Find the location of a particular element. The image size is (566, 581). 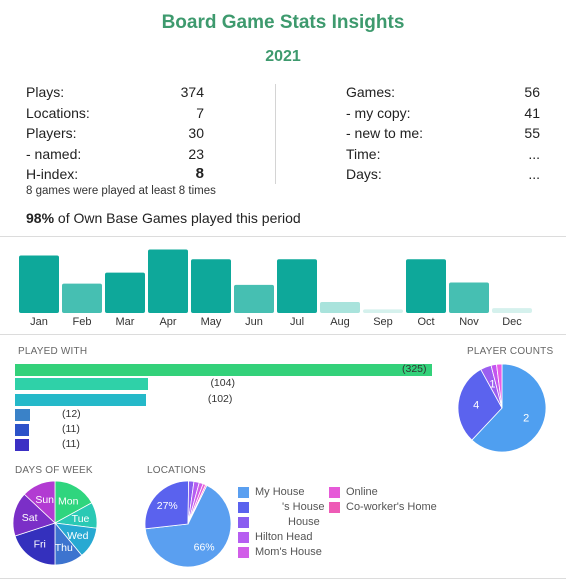

locations-slice-label: 66% is located at coordinates (204, 548).